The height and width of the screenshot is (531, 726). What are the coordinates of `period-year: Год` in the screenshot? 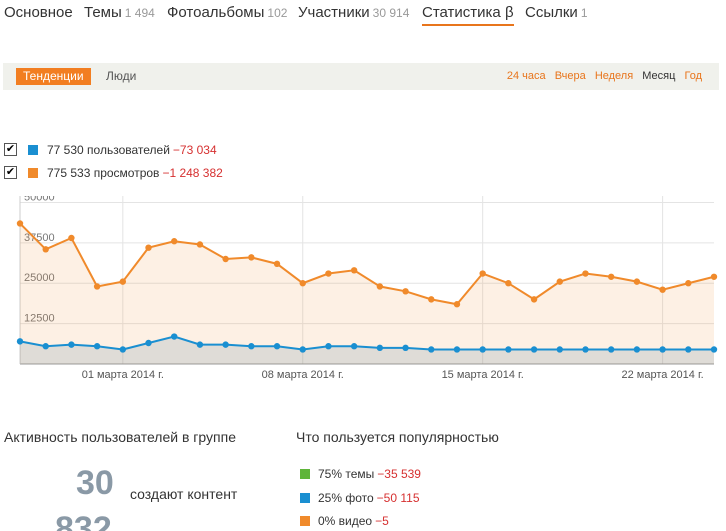 It's located at (693, 76).